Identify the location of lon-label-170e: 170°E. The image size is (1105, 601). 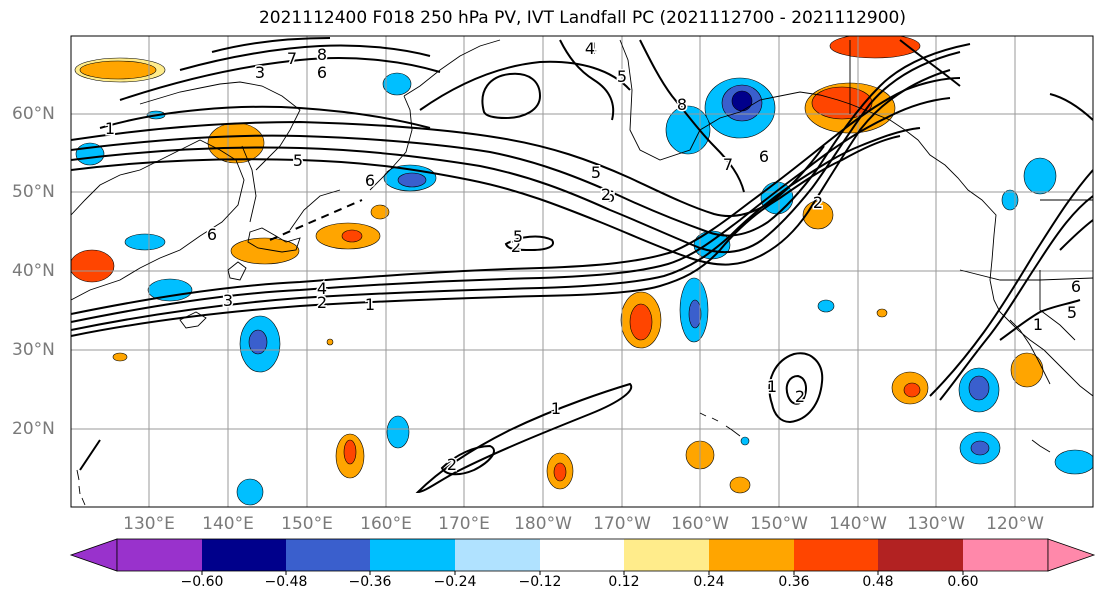
(464, 524).